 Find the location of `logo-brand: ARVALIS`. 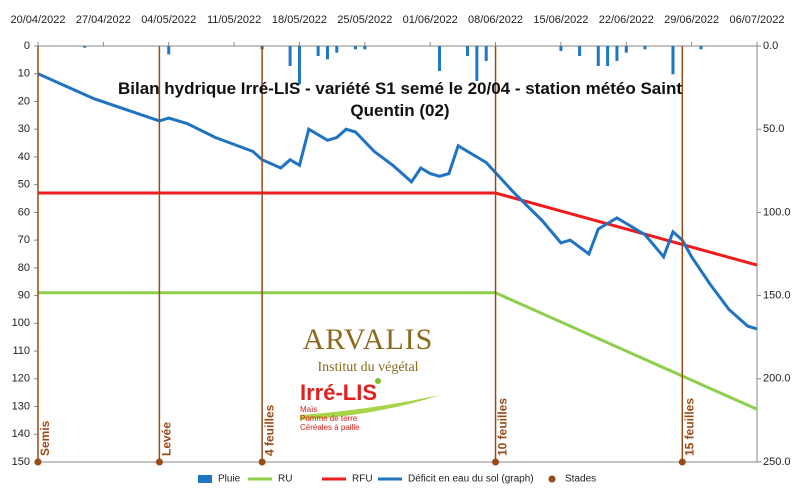

logo-brand: ARVALIS is located at coordinates (368, 339).